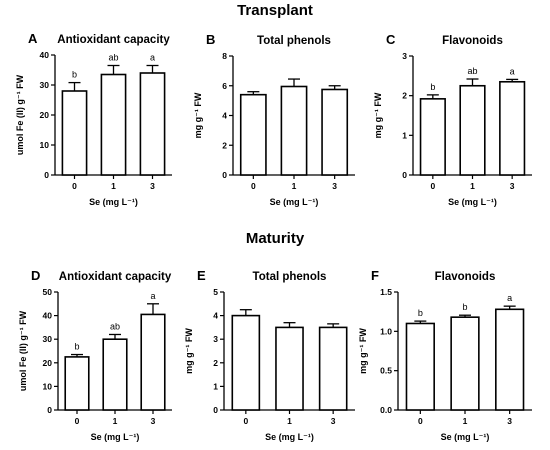  I want to click on y-tick-label: 1.5, so click(386, 292).